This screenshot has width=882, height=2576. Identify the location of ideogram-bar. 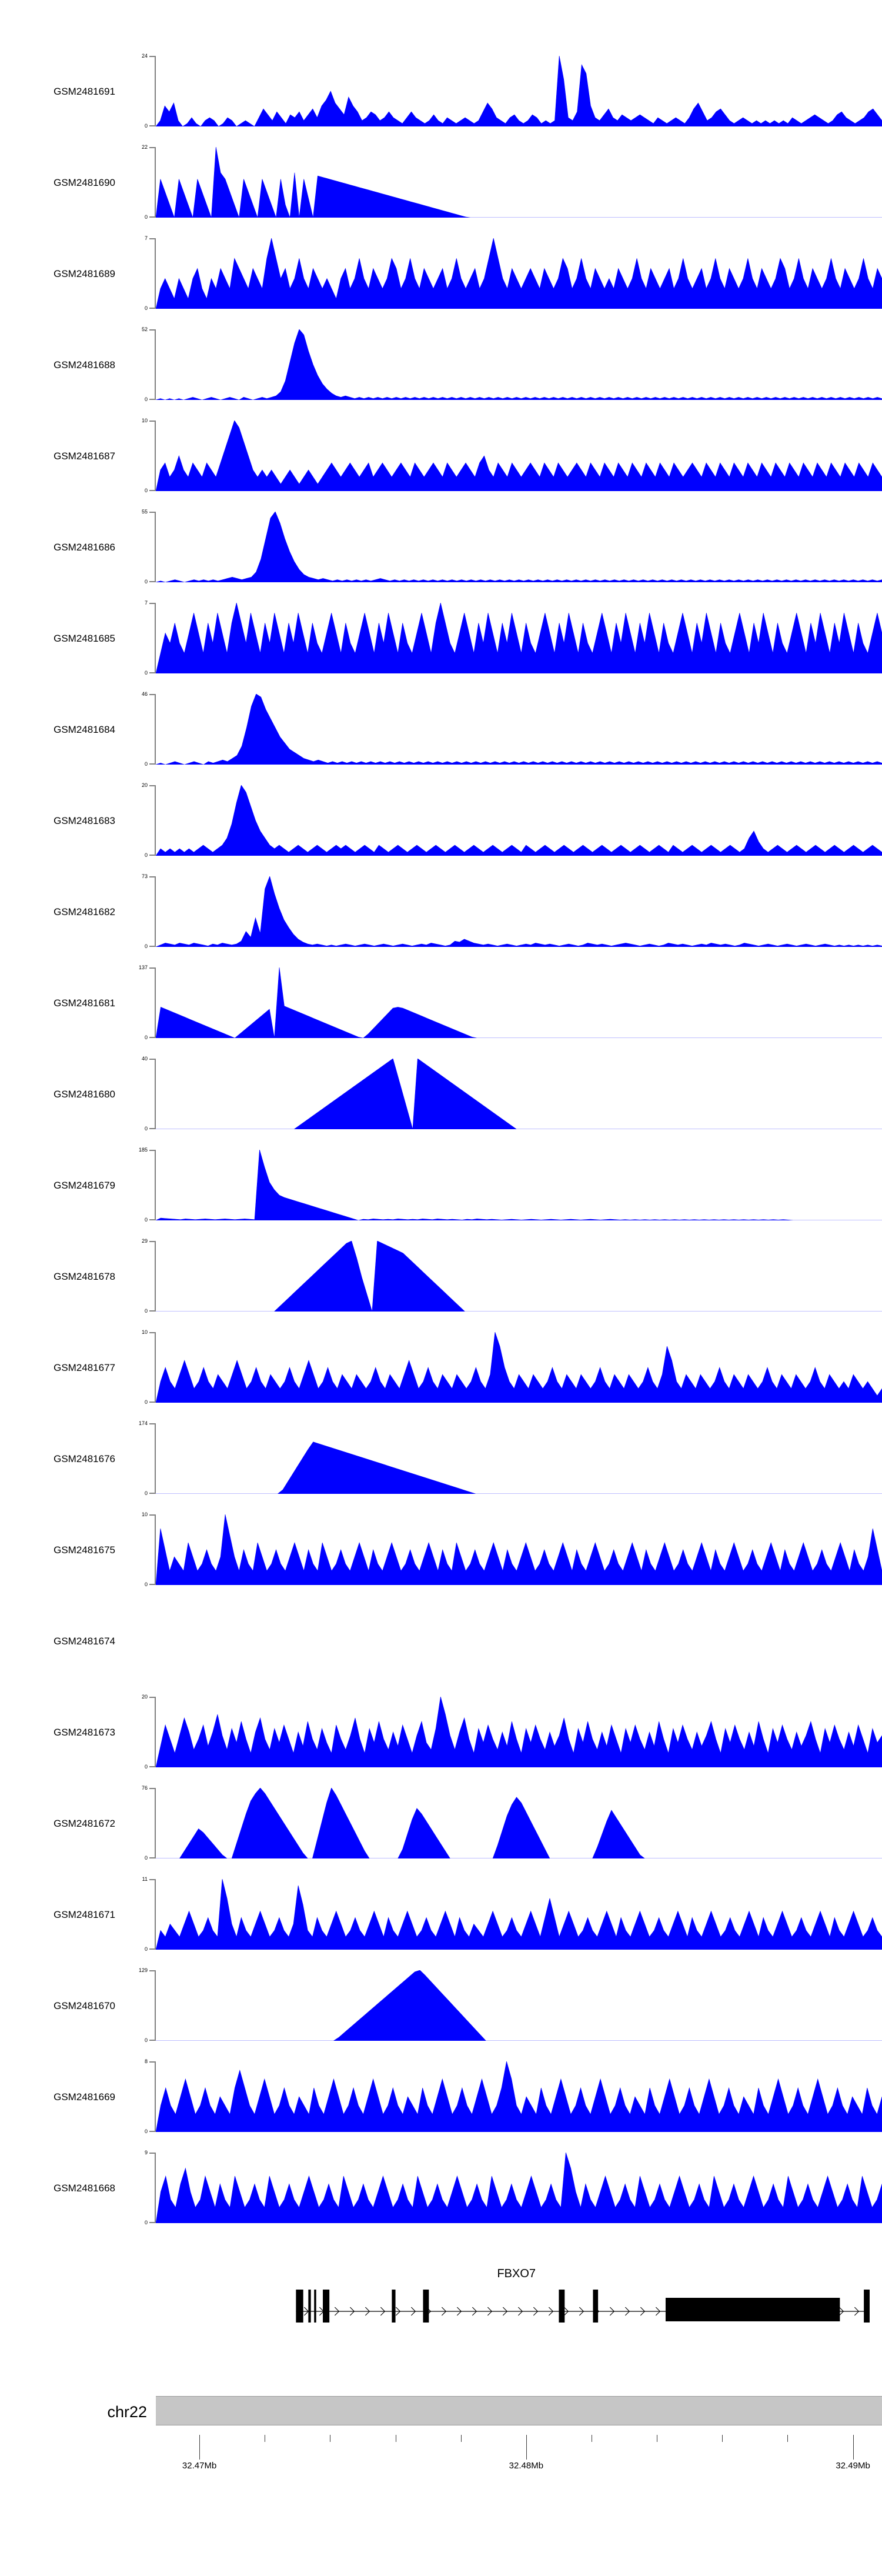
(519, 2410).